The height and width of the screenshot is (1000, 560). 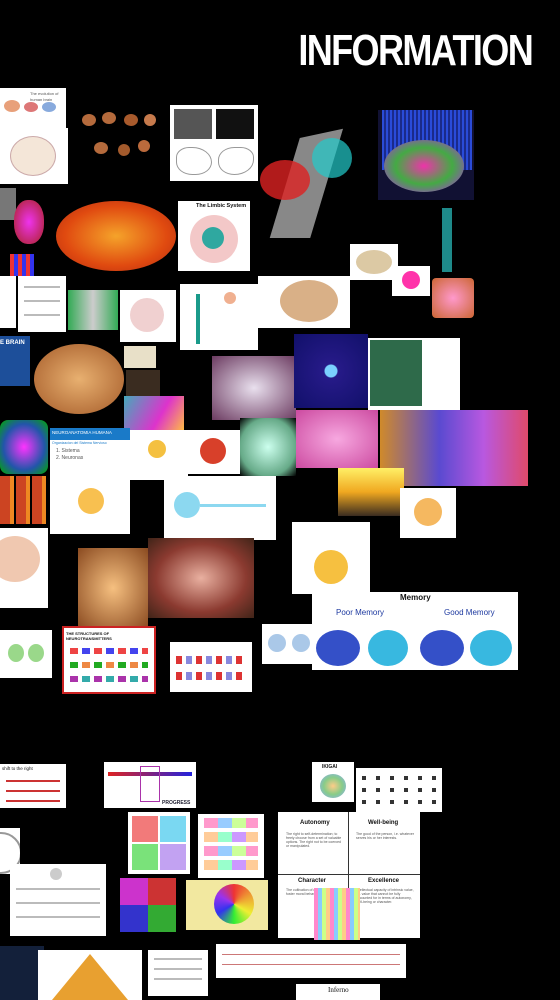 I want to click on structures-title: THE STRUCTURES OF NEUROTRANSMITTERS, so click(x=89, y=636).